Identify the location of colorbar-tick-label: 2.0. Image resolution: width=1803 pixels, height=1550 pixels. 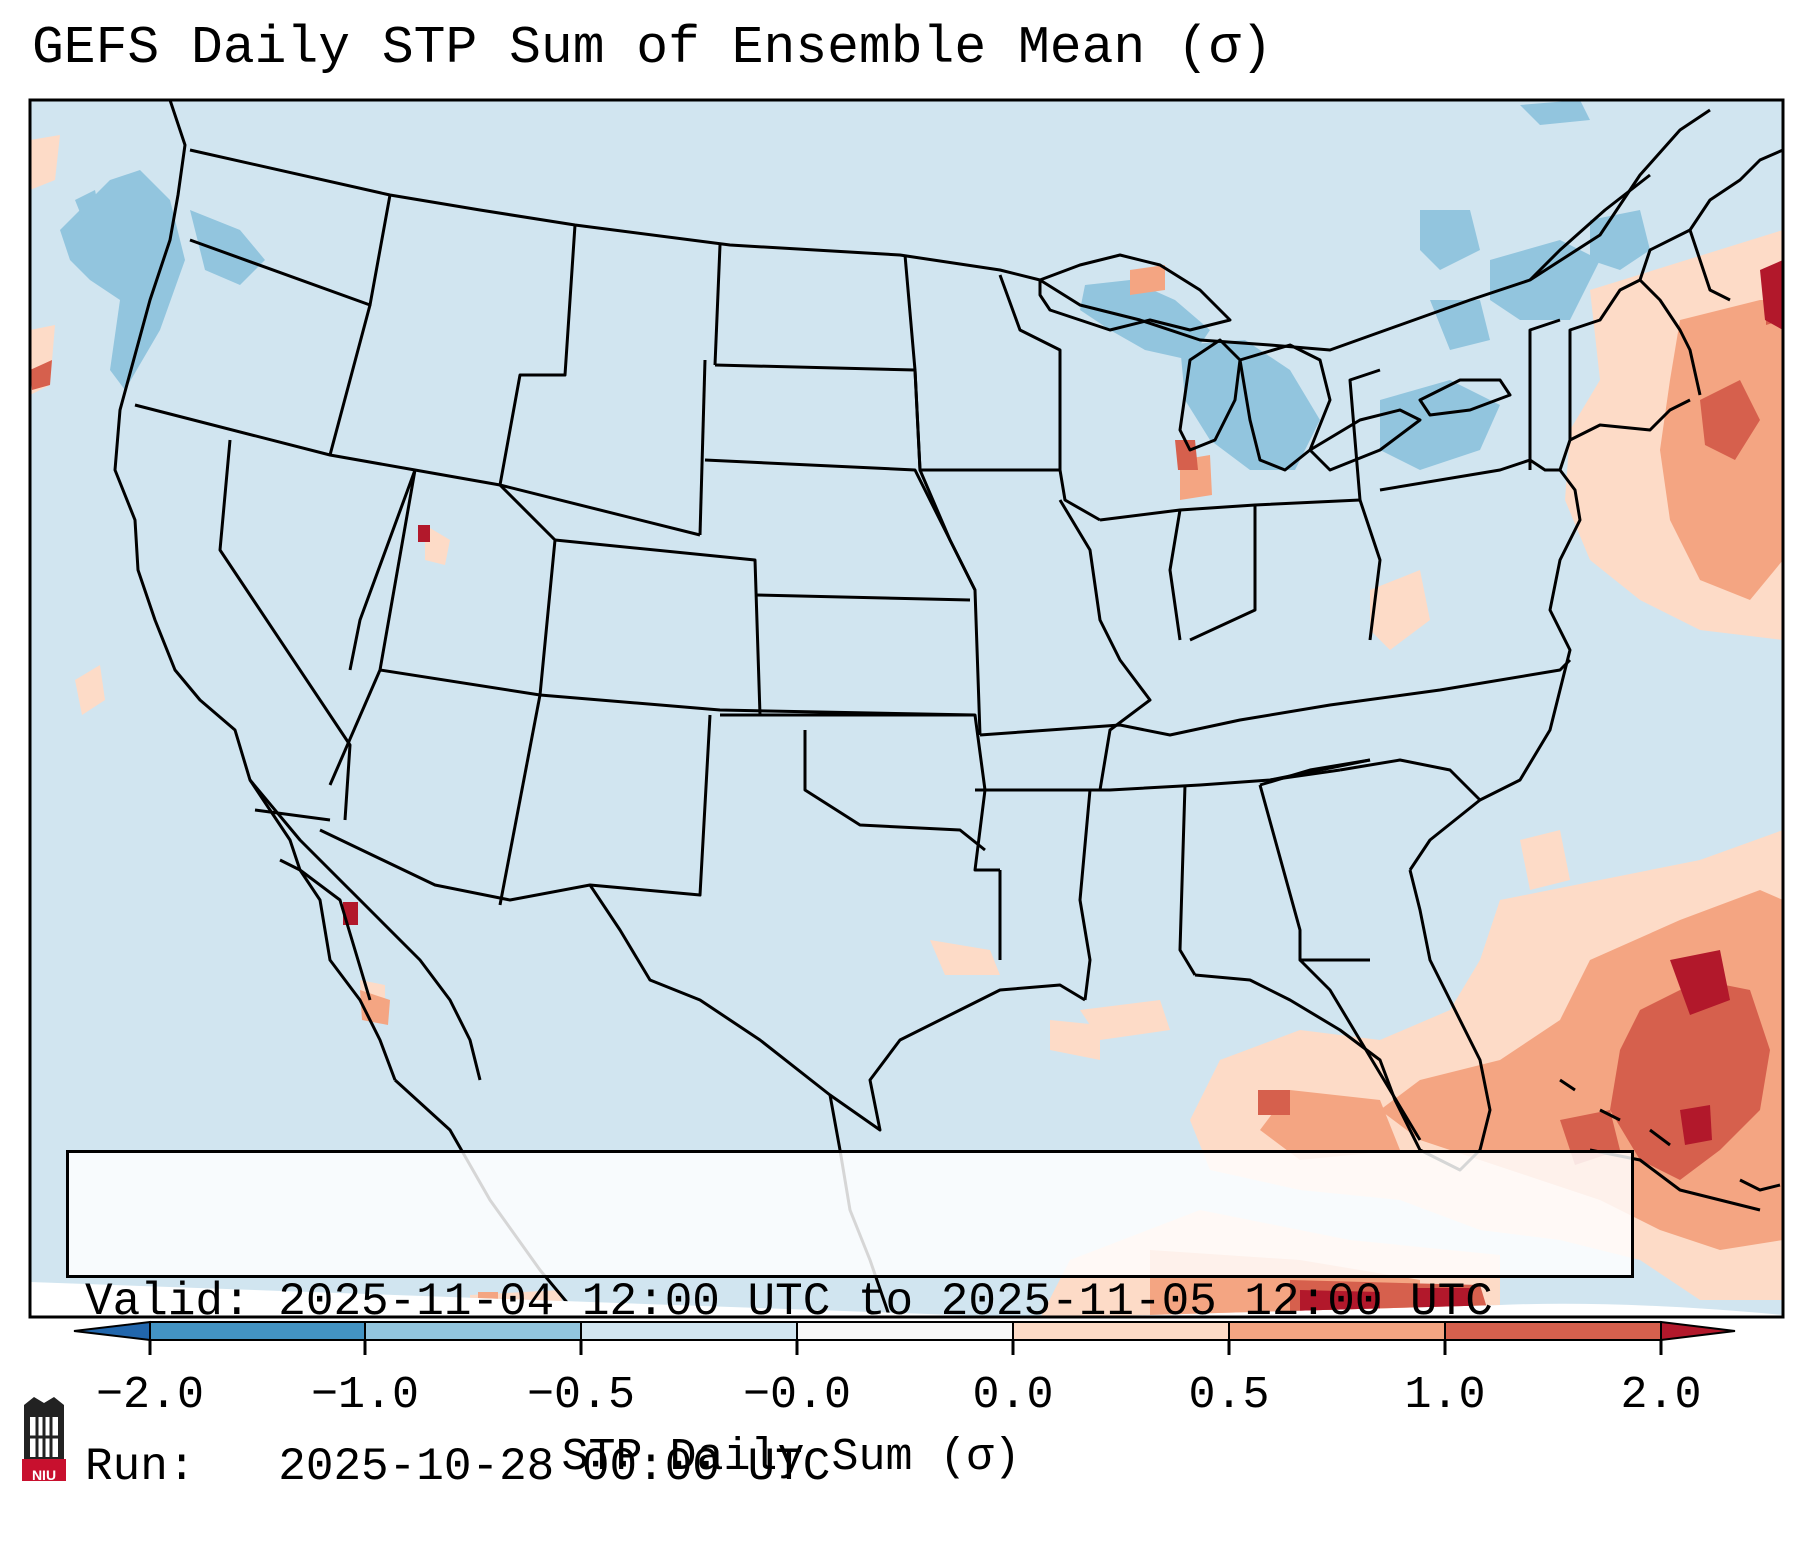
(1661, 1395).